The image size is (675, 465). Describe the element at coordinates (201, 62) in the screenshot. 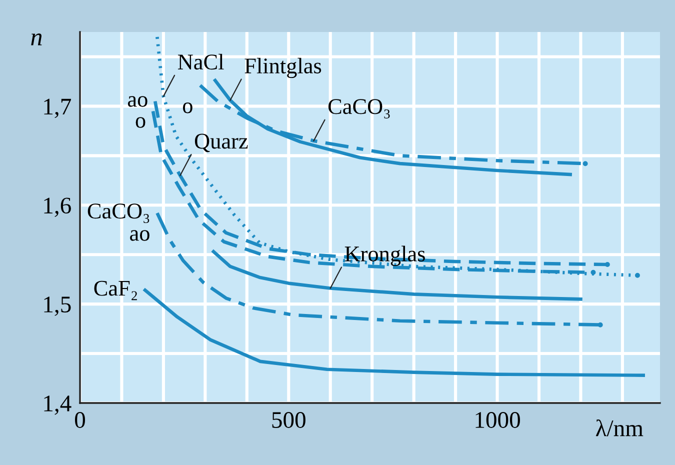

I see `annotation: NaCl` at that location.